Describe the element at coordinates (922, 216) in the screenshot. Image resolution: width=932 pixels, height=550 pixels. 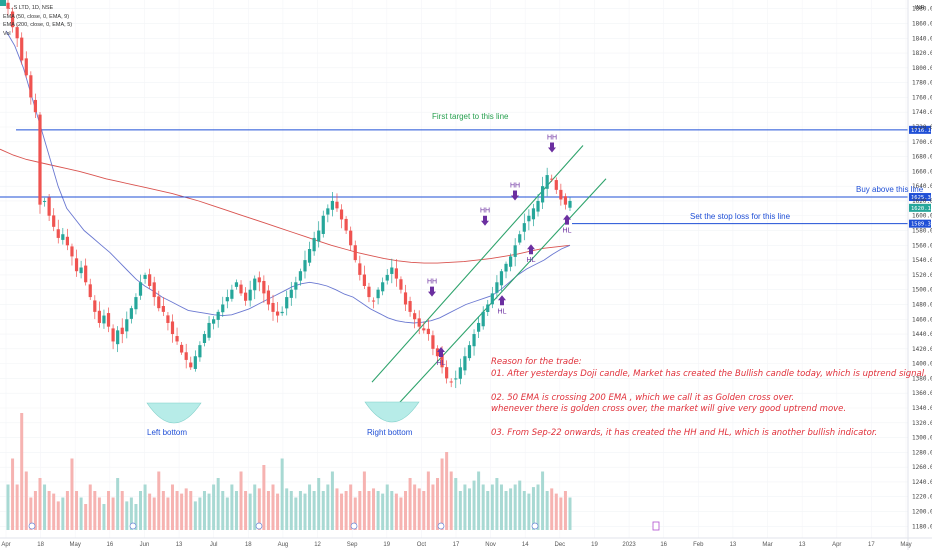
I see `y-tick-label: 1600.00` at that location.